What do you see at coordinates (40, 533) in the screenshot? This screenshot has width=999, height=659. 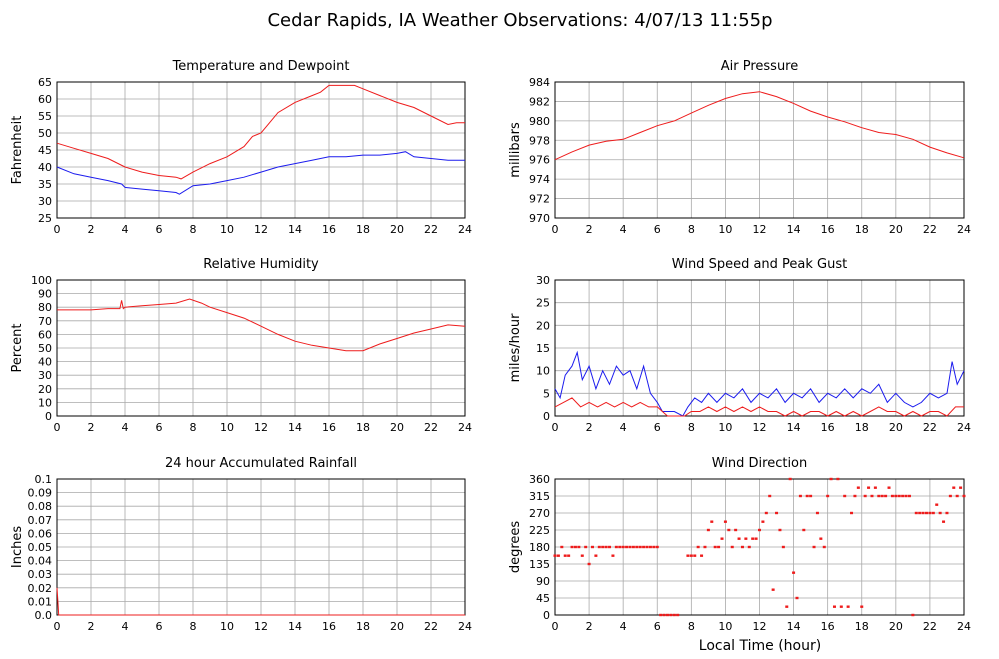 I see `y-tick-label: 0.06` at bounding box center [40, 533].